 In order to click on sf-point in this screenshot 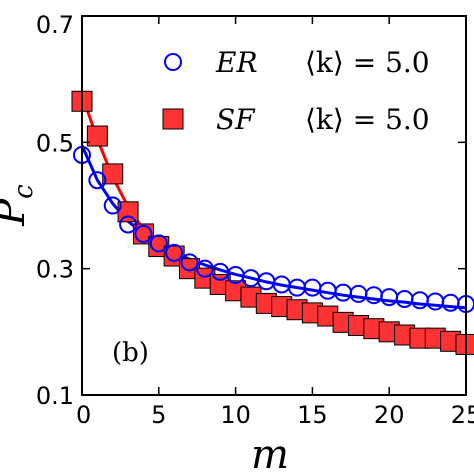, I will do `click(97, 136)`.